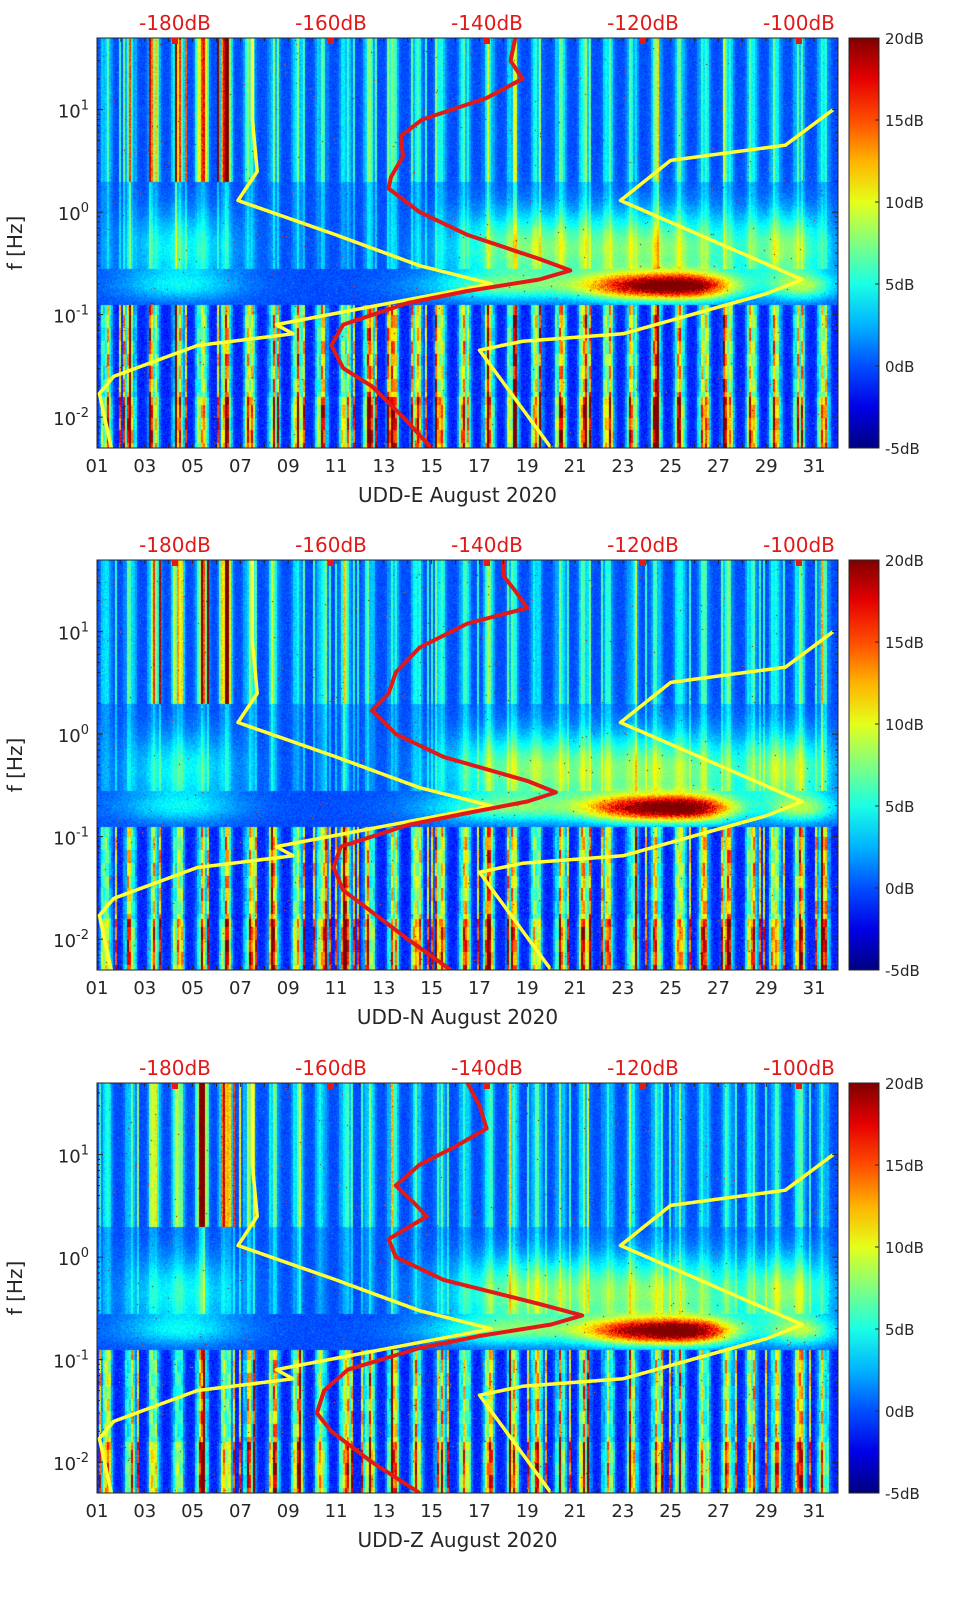 Image resolution: width=962 pixels, height=1599 pixels. Describe the element at coordinates (799, 1068) in the screenshot. I see `top-axis-label: -100dB` at that location.